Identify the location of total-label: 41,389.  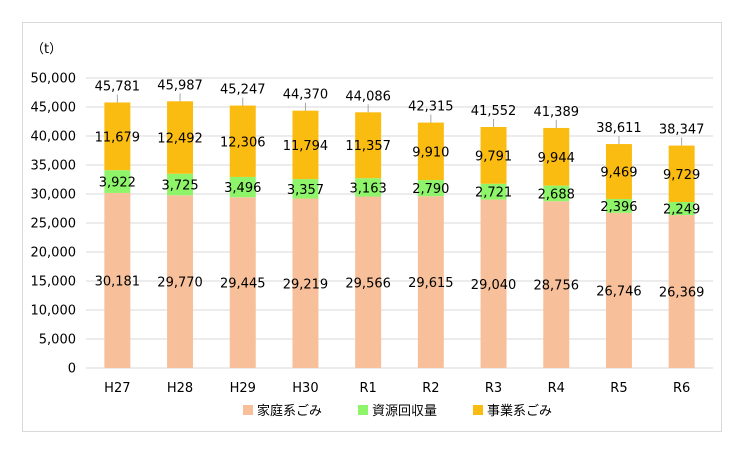
(557, 112).